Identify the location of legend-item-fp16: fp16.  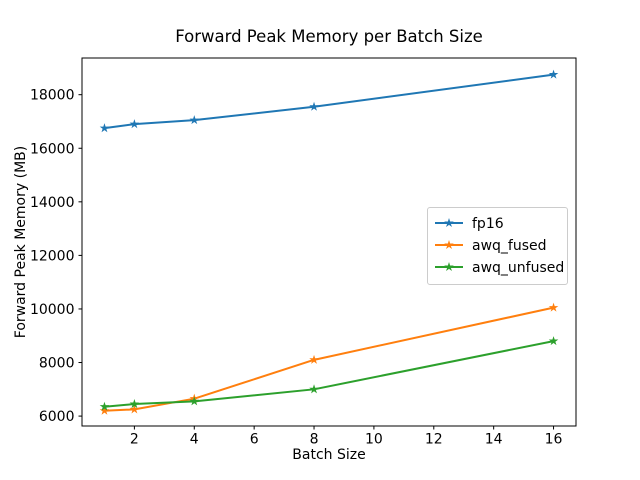
(498, 224).